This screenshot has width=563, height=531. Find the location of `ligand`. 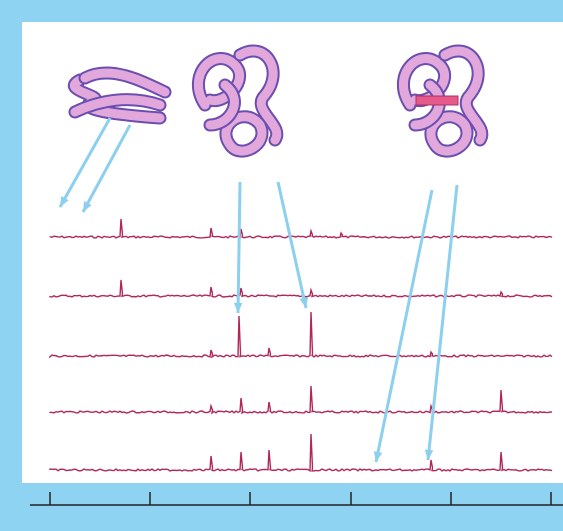

ligand is located at coordinates (437, 100).